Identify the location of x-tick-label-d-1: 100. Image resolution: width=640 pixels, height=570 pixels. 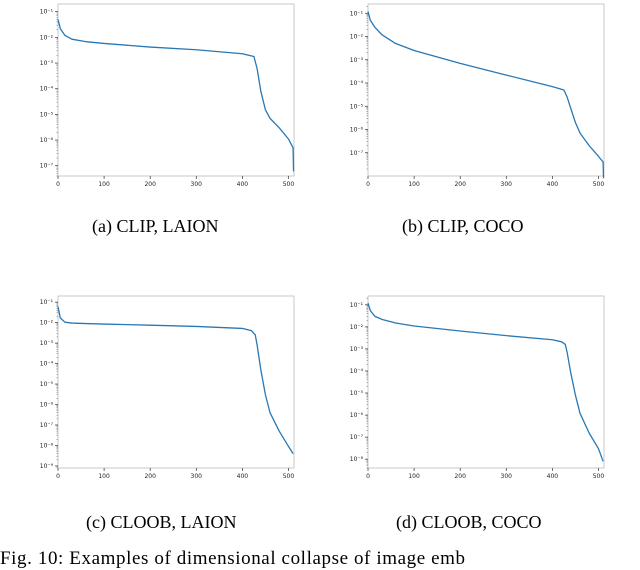
(414, 476).